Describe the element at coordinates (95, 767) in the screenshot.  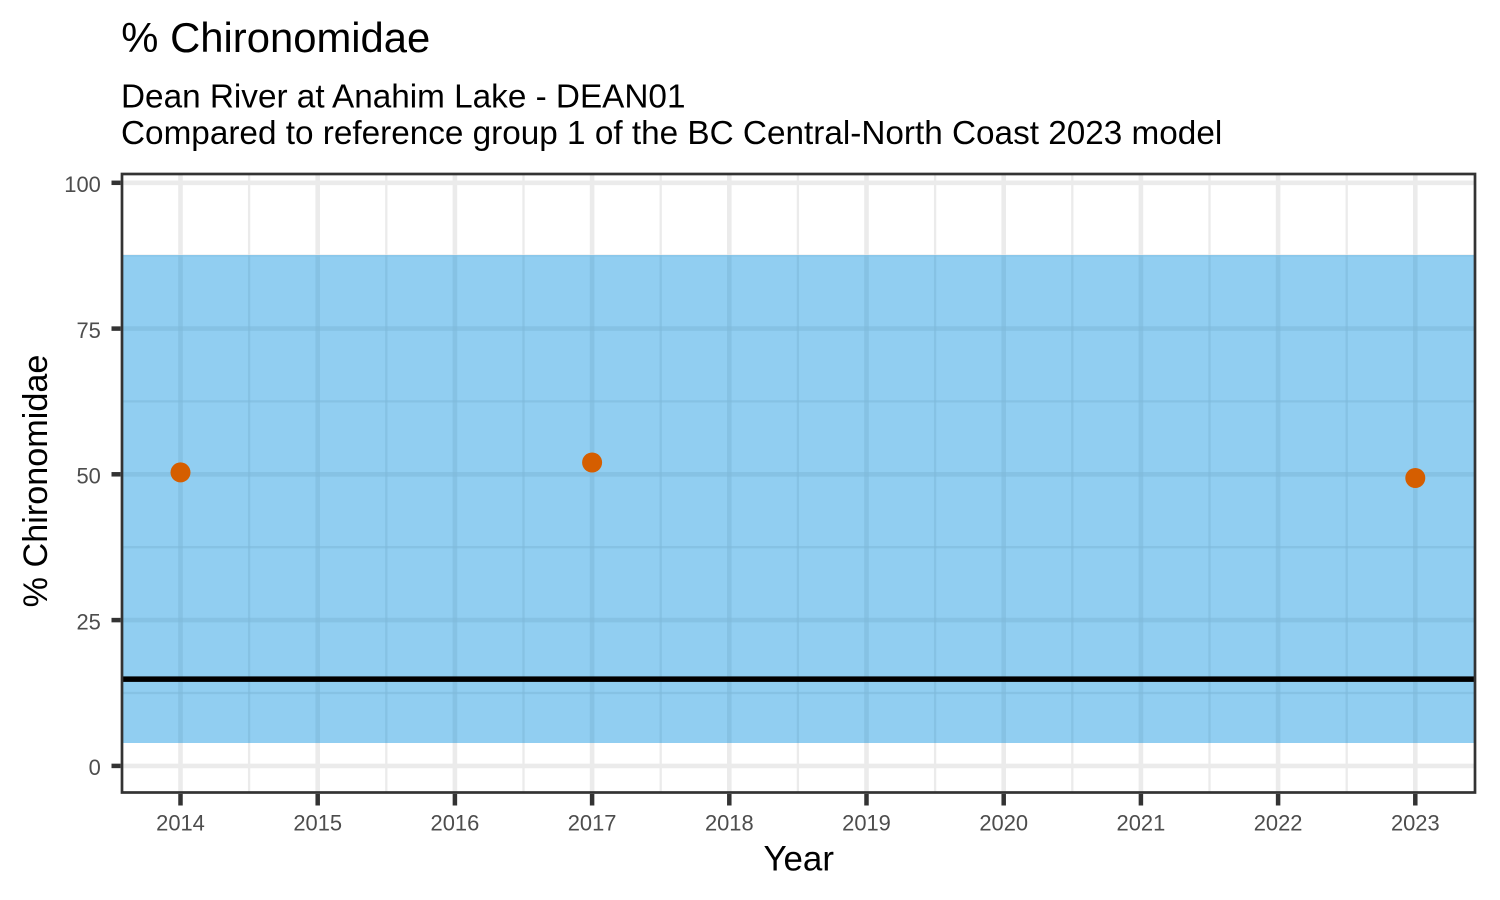
I see `svg-text: 0` at that location.